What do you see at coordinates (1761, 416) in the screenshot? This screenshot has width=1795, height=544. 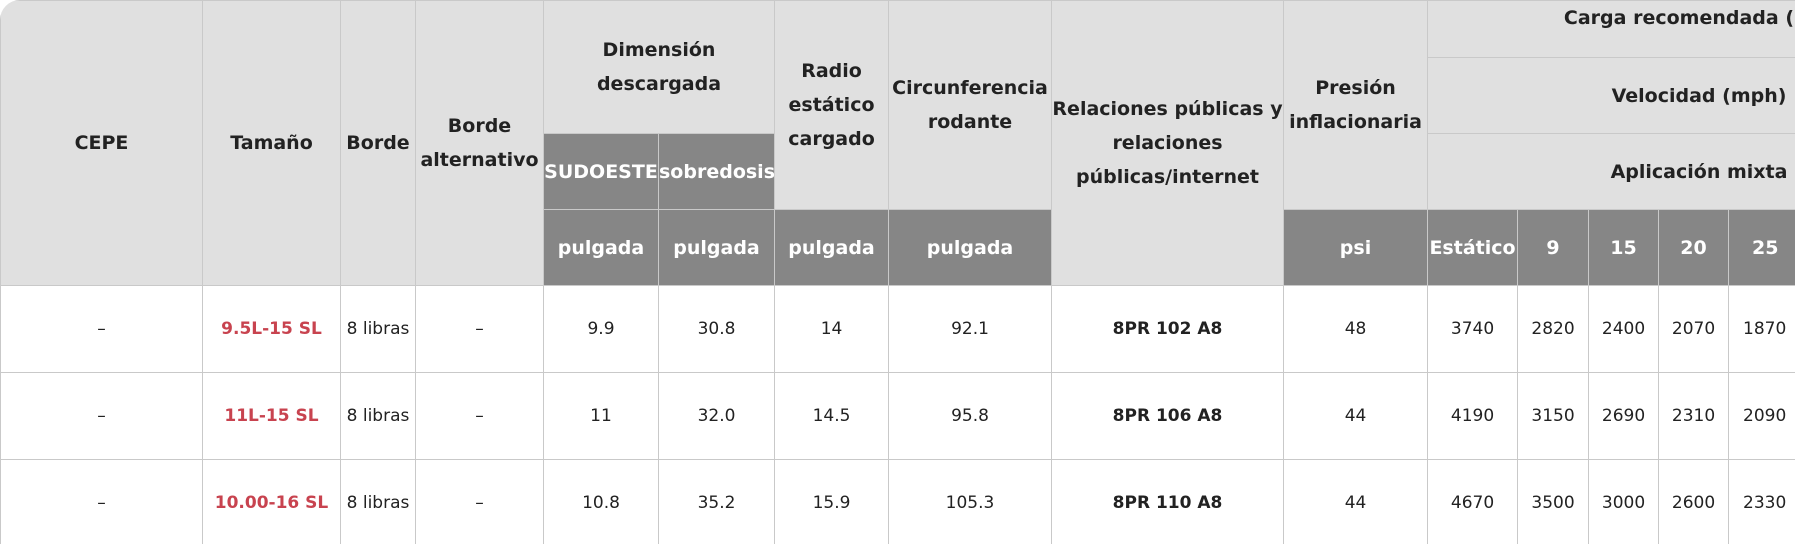 I see `cell-speed-25: 2090` at bounding box center [1761, 416].